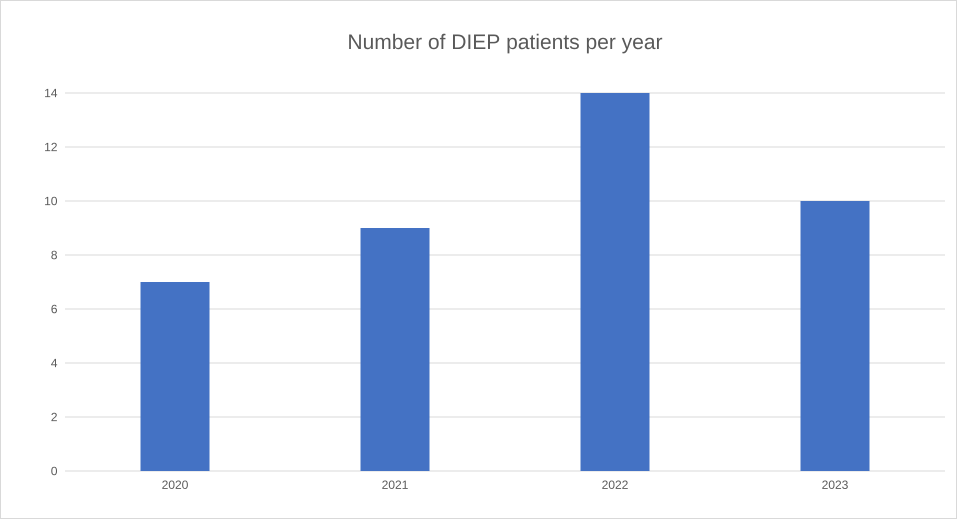  What do you see at coordinates (395, 485) in the screenshot?
I see `x-tick-label: 2021` at bounding box center [395, 485].